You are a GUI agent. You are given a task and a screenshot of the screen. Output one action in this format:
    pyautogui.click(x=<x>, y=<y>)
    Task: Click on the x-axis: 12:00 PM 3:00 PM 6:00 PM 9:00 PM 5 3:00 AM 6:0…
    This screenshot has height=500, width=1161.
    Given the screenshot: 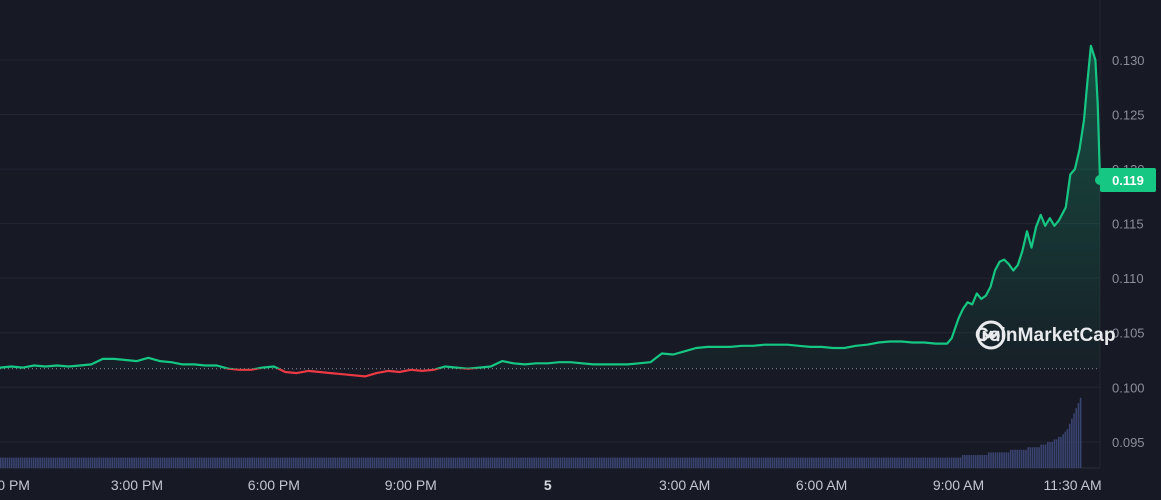 What is the action you would take?
    pyautogui.click(x=551, y=485)
    